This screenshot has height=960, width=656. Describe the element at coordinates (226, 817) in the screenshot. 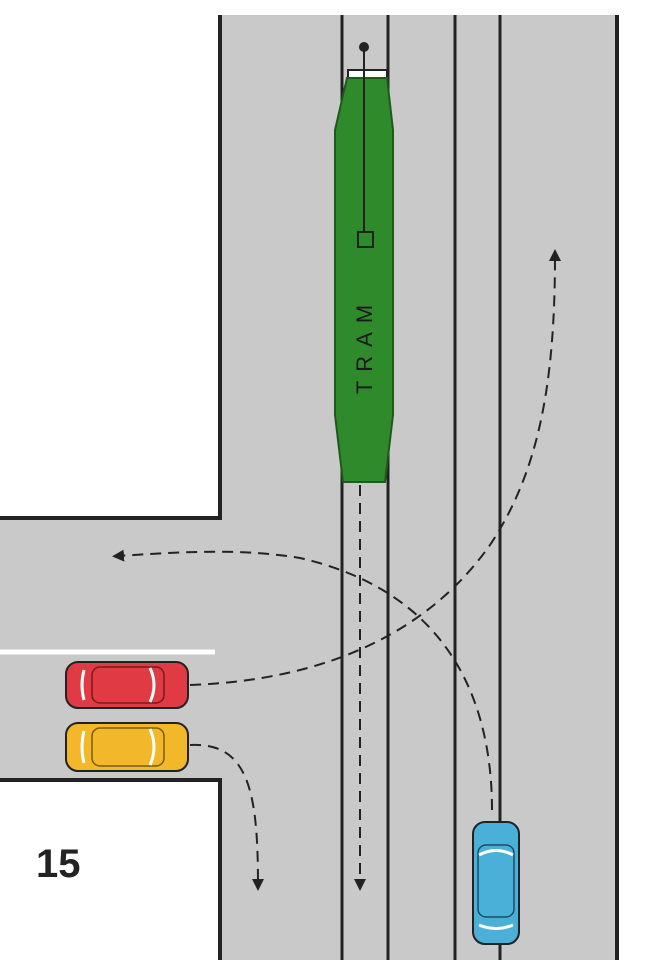

I see `yellow-car-path` at that location.